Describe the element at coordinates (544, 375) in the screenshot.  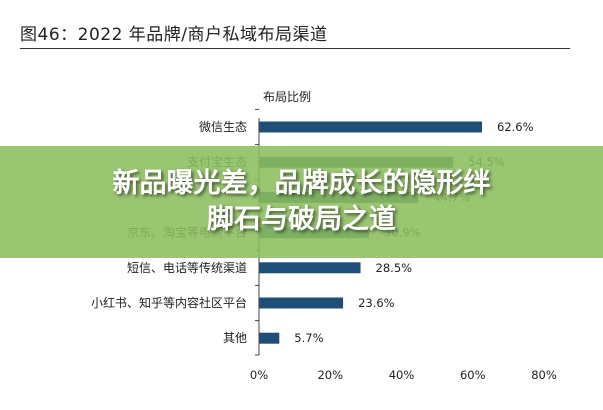
I see `x-tick-label-4: 80%` at that location.